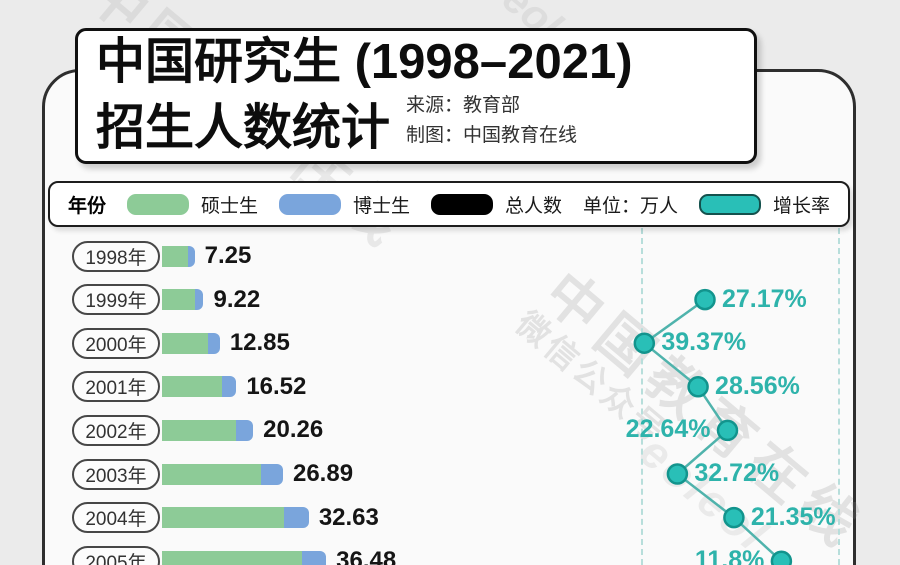 The width and height of the screenshot is (900, 565). Describe the element at coordinates (462, 204) in the screenshot. I see `total-swatch-icon` at that location.